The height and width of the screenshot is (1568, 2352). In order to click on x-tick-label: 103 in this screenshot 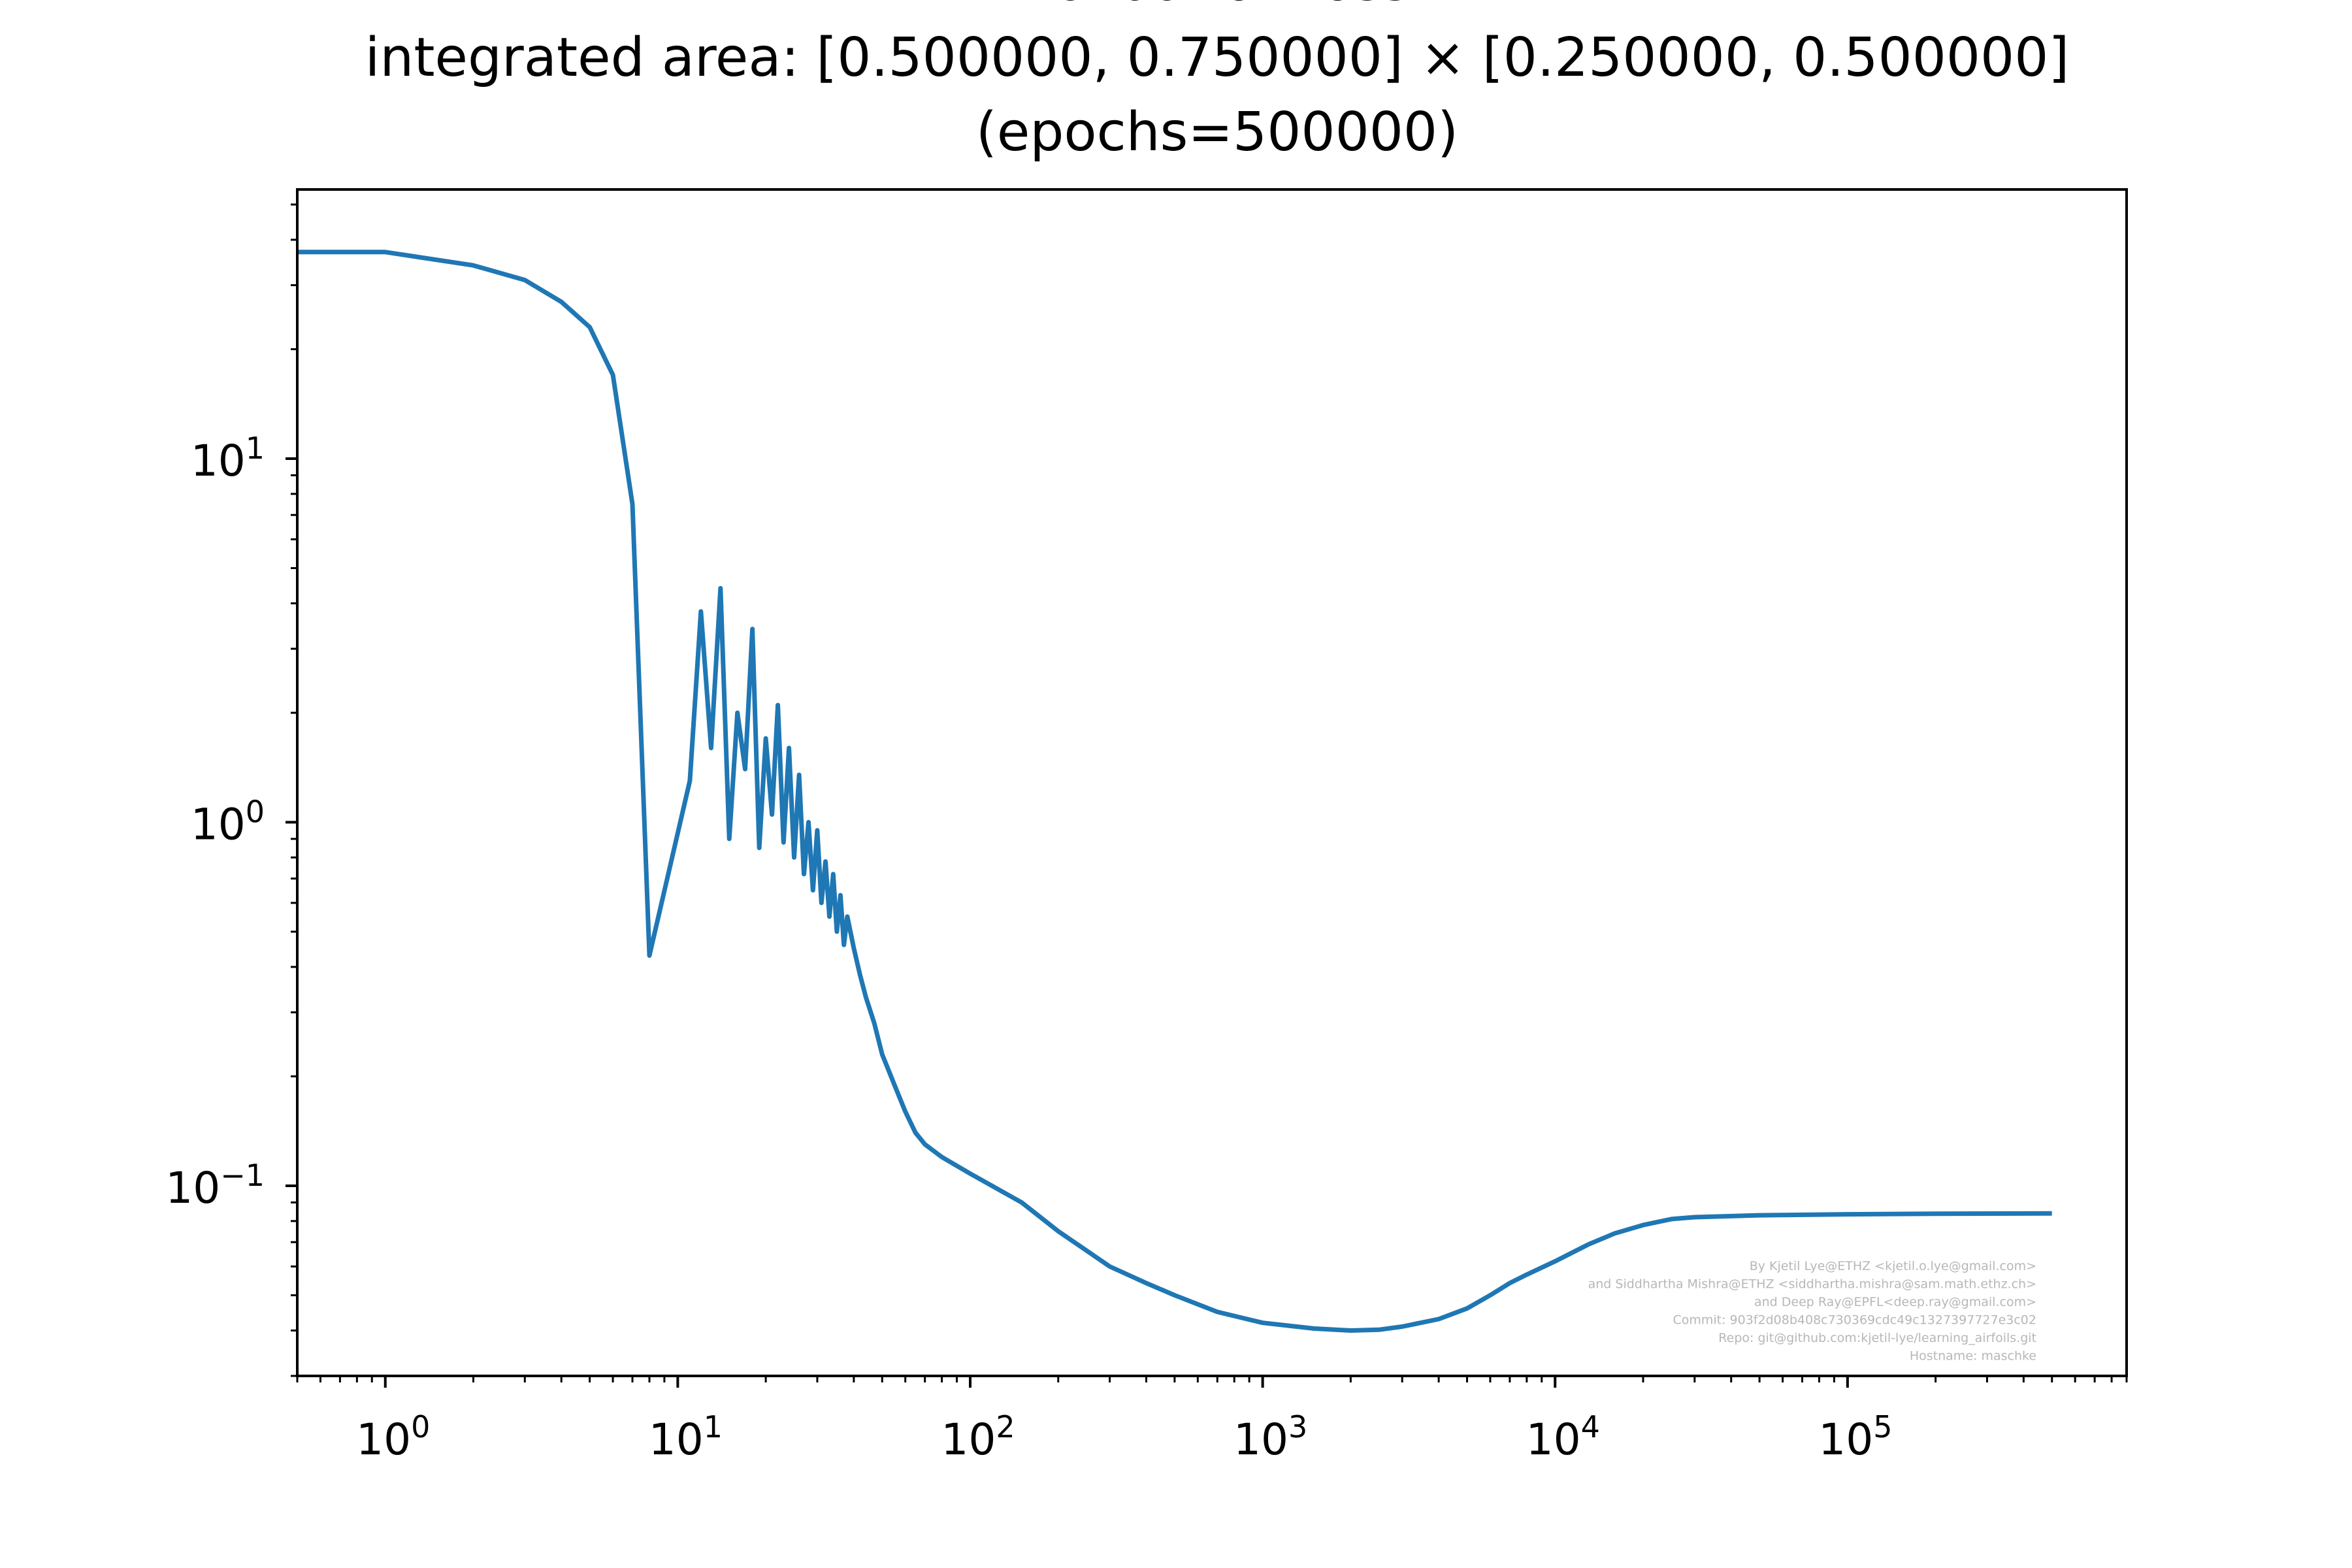, I will do `click(1270, 1437)`.